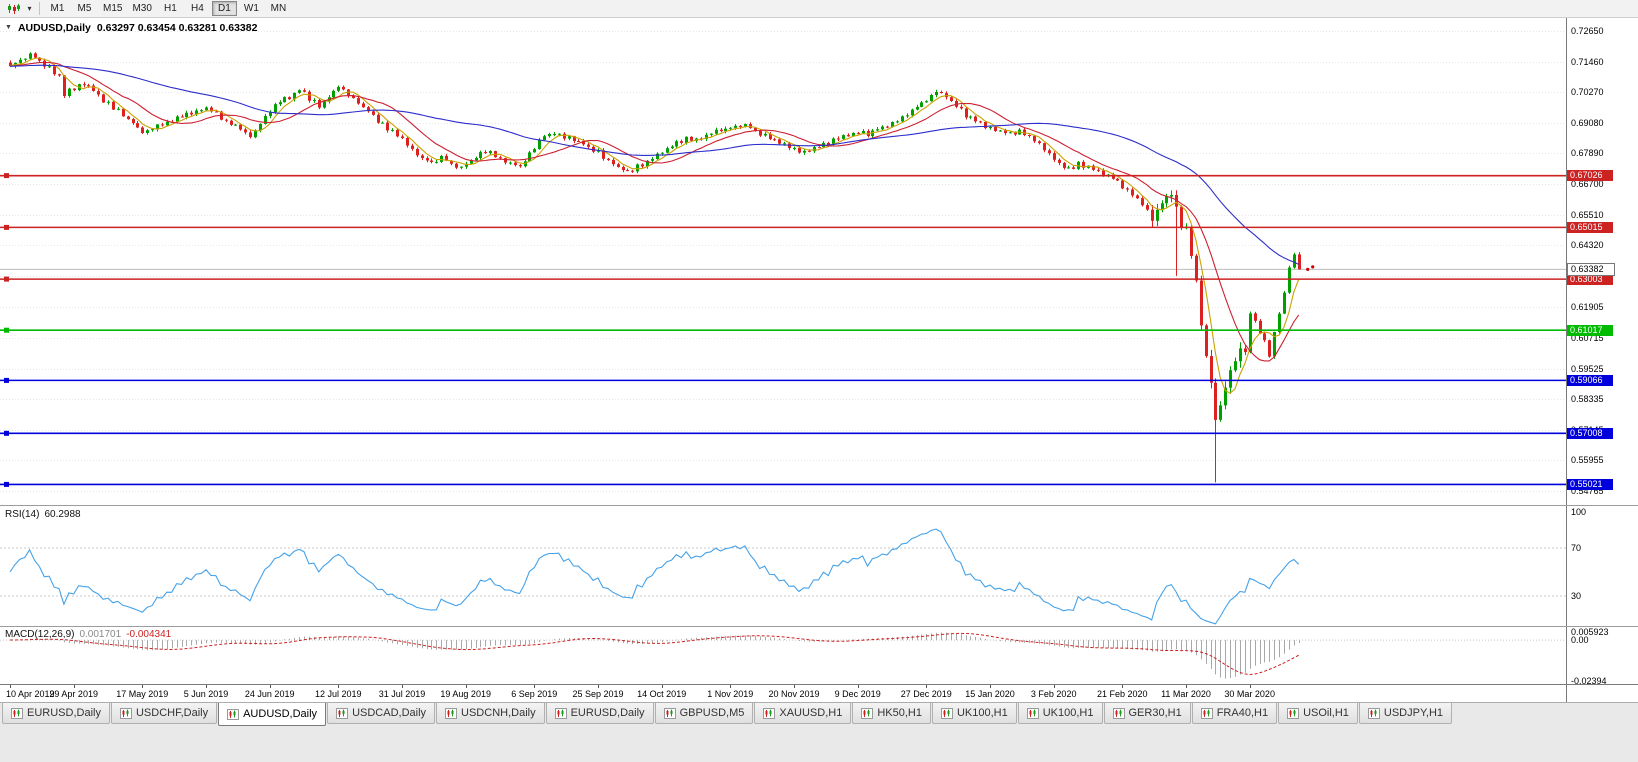 This screenshot has height=762, width=1638. Describe the element at coordinates (1602, 566) in the screenshot. I see `rsi-axis: 100 70 30` at that location.